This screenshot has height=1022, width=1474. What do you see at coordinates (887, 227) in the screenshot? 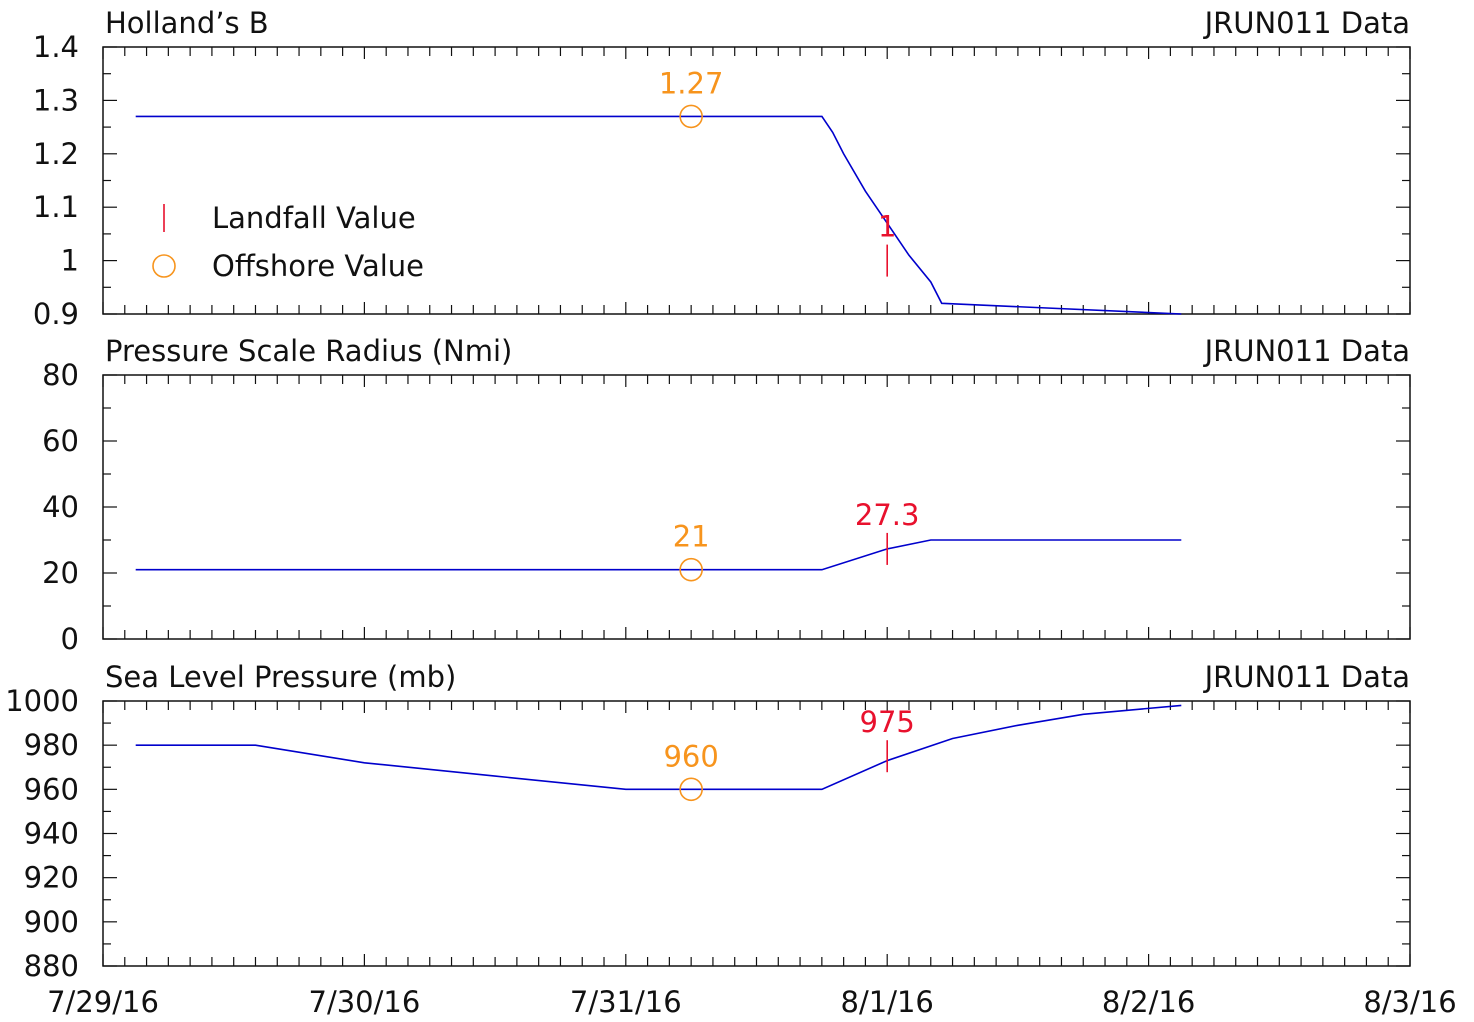
I see `landfall-value-label: 1` at bounding box center [887, 227].